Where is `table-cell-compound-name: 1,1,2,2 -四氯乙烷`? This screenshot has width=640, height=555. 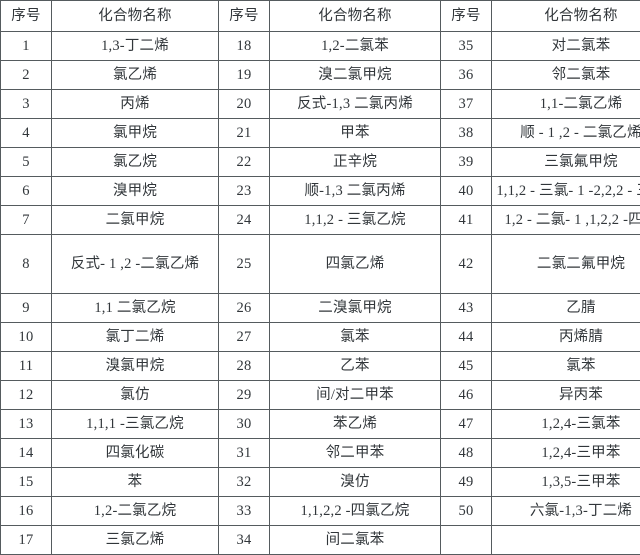
table-cell-compound-name: 1,1,2,2 -四氯乙烷 is located at coordinates (355, 511).